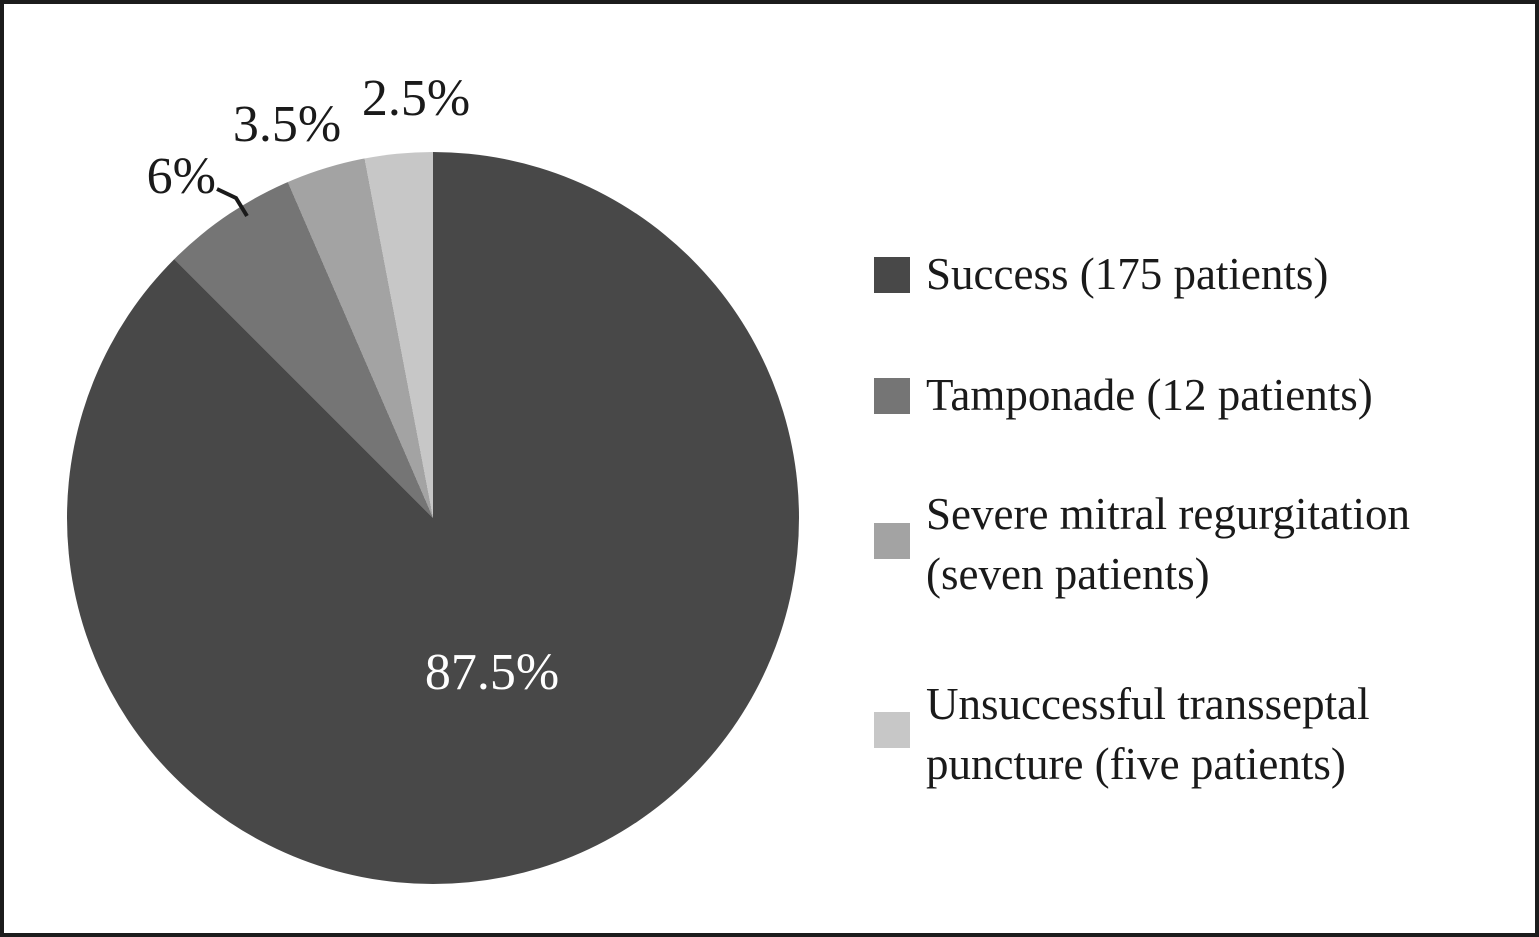 The width and height of the screenshot is (1539, 937). What do you see at coordinates (492, 672) in the screenshot?
I see `pie-slice-label-success: 87.5%` at bounding box center [492, 672].